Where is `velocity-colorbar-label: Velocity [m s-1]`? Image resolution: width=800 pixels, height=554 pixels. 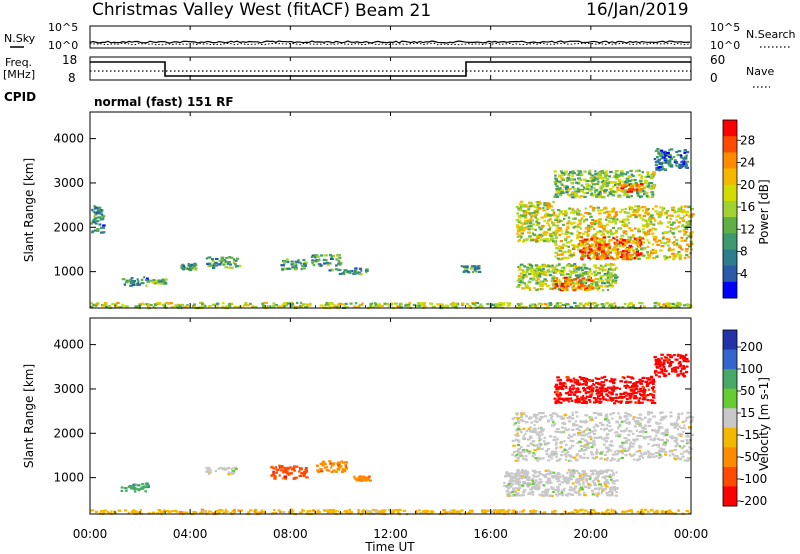 velocity-colorbar-label: Velocity [m s-1] is located at coordinates (764, 424).